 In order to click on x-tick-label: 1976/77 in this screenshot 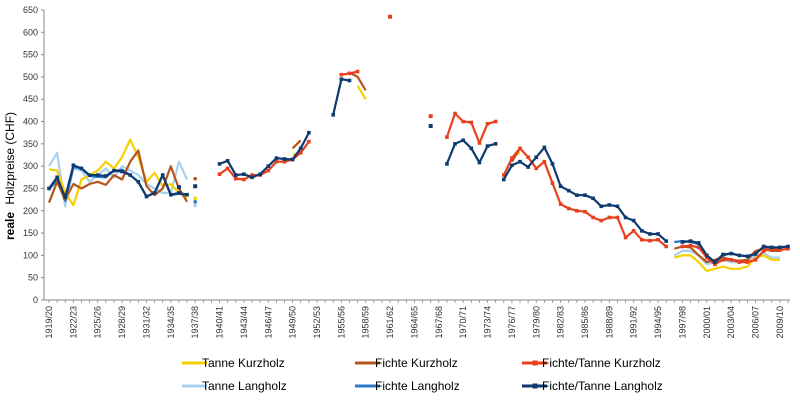, I will do `click(512, 322)`.